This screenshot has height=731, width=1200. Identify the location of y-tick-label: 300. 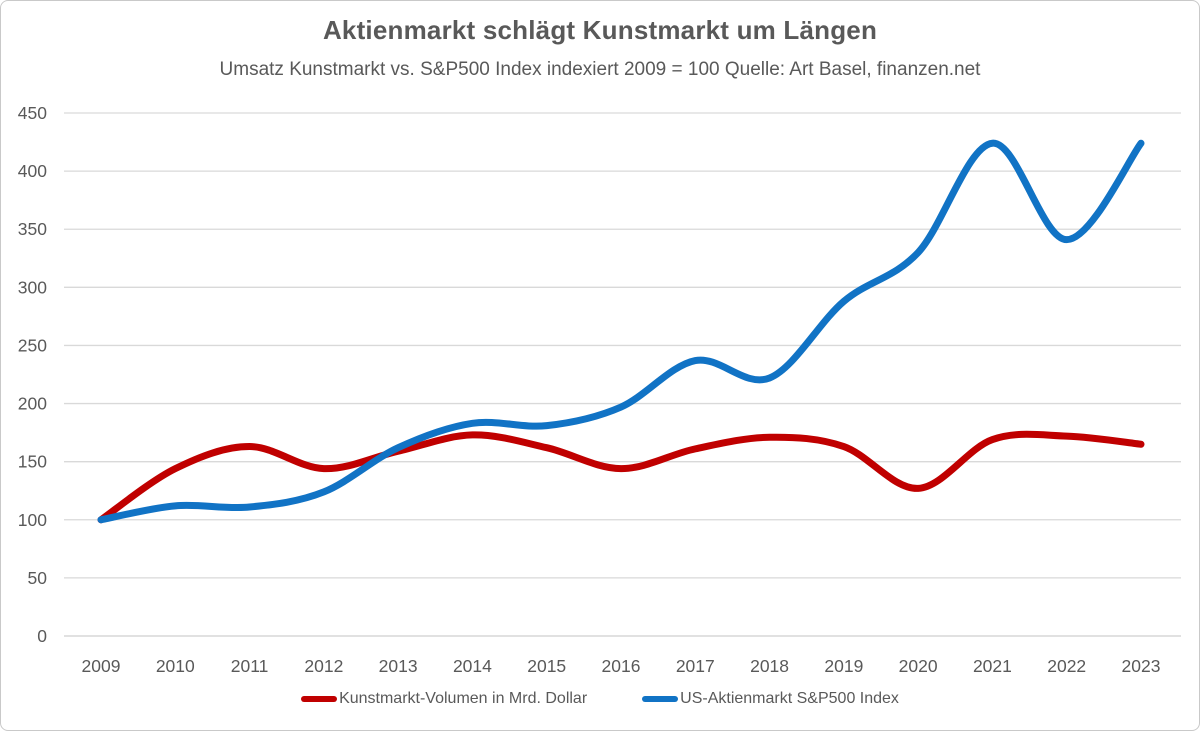
(32, 287).